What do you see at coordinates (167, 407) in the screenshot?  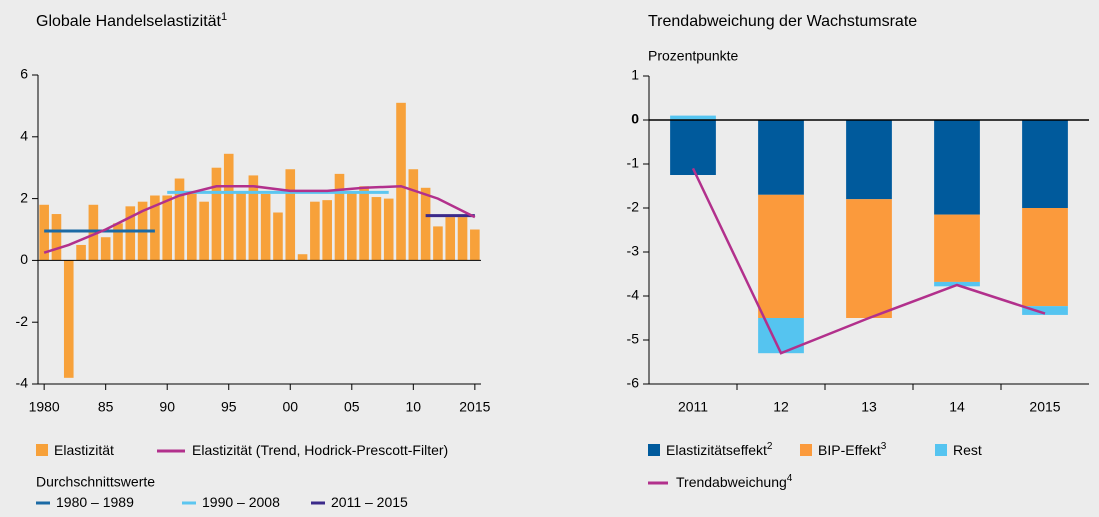 I see `x-tick-label: 90` at bounding box center [167, 407].